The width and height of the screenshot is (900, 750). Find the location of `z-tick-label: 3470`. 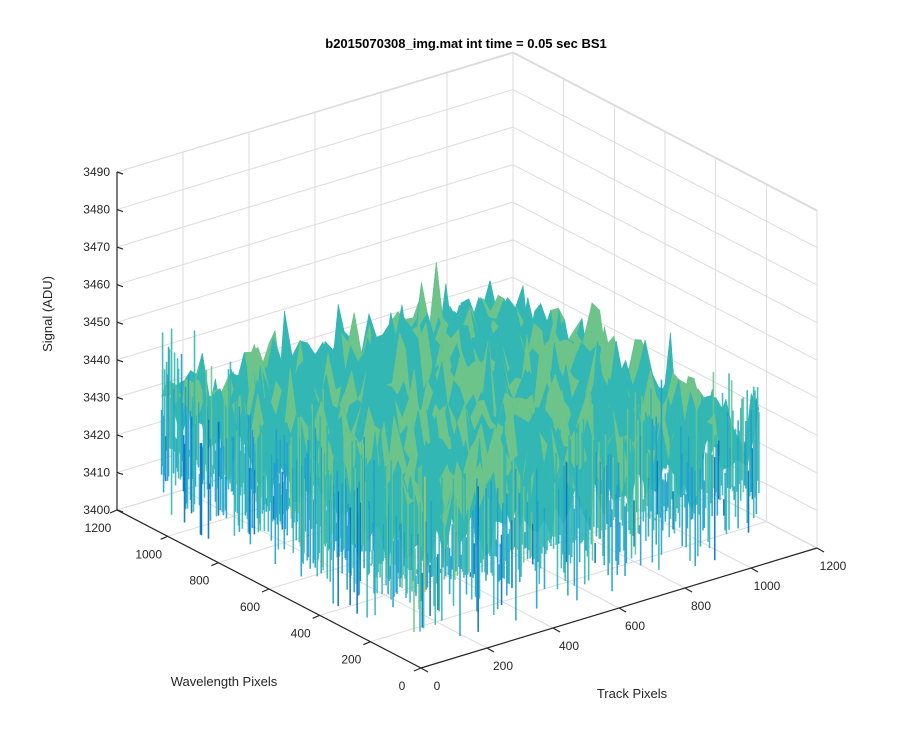

z-tick-label: 3470 is located at coordinates (96, 247).